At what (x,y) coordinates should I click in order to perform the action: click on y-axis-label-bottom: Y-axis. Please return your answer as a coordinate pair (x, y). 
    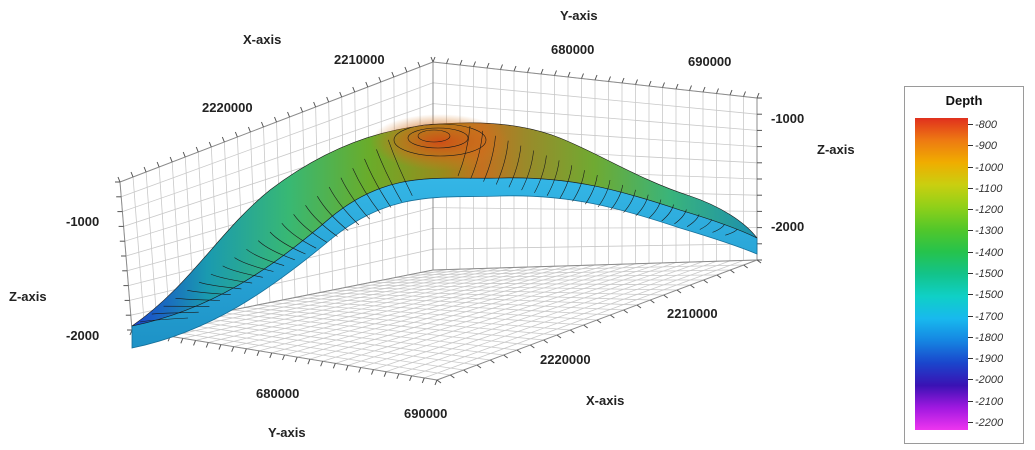
    Looking at the image, I should click on (287, 432).